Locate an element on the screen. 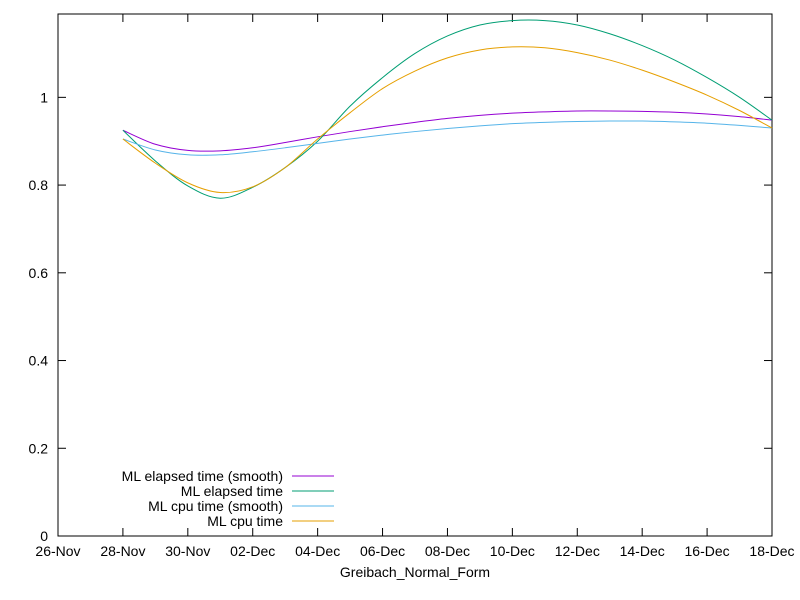 Image resolution: width=800 pixels, height=600 pixels. y-tick-label: 0.8 is located at coordinates (39, 185).